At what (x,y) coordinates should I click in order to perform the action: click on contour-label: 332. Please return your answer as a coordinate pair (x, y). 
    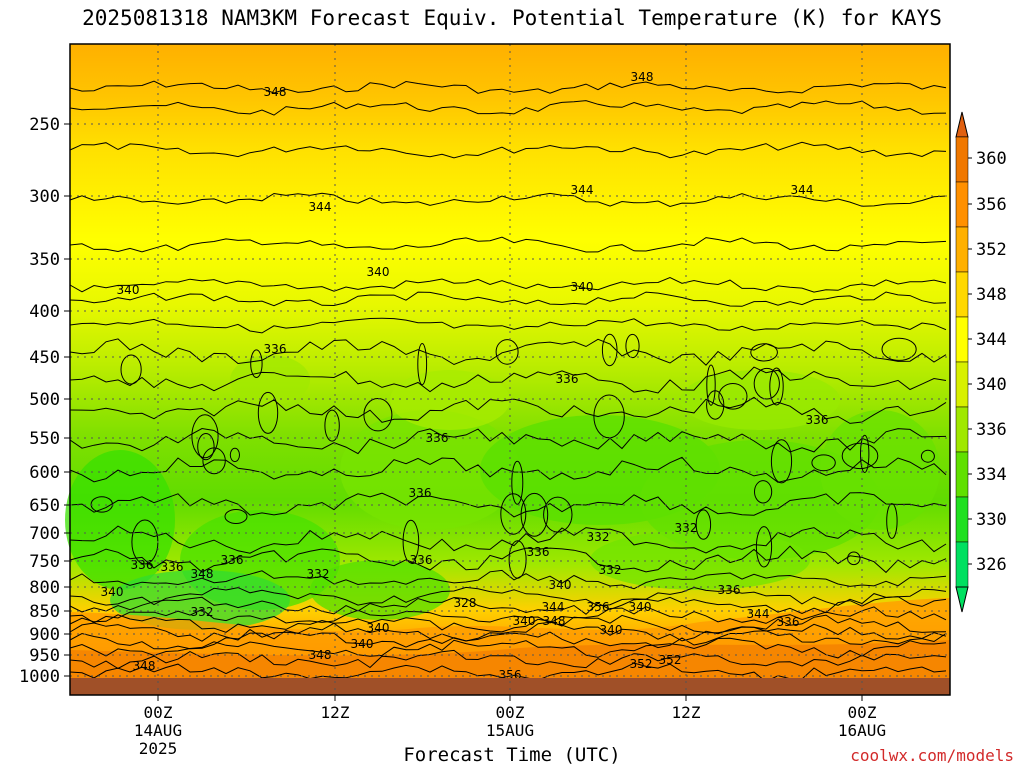
    Looking at the image, I should click on (610, 570).